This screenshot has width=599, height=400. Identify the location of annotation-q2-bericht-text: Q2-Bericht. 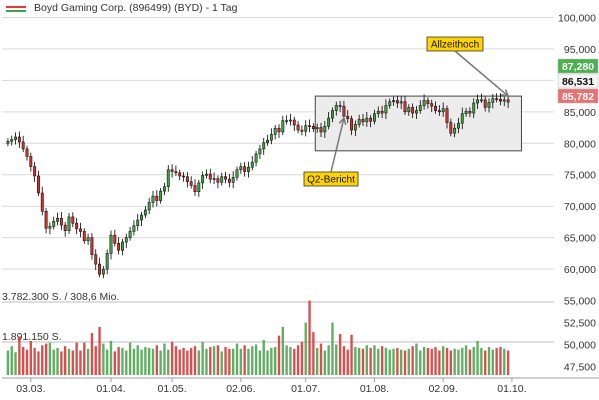
(331, 180).